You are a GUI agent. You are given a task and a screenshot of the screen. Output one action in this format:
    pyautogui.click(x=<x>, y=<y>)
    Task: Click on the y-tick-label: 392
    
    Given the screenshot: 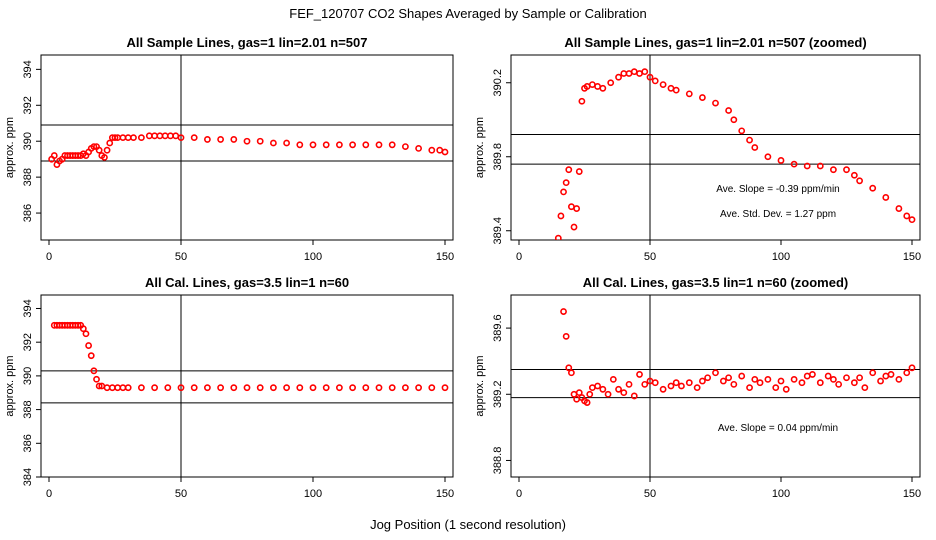 What is the action you would take?
    pyautogui.click(x=28, y=105)
    